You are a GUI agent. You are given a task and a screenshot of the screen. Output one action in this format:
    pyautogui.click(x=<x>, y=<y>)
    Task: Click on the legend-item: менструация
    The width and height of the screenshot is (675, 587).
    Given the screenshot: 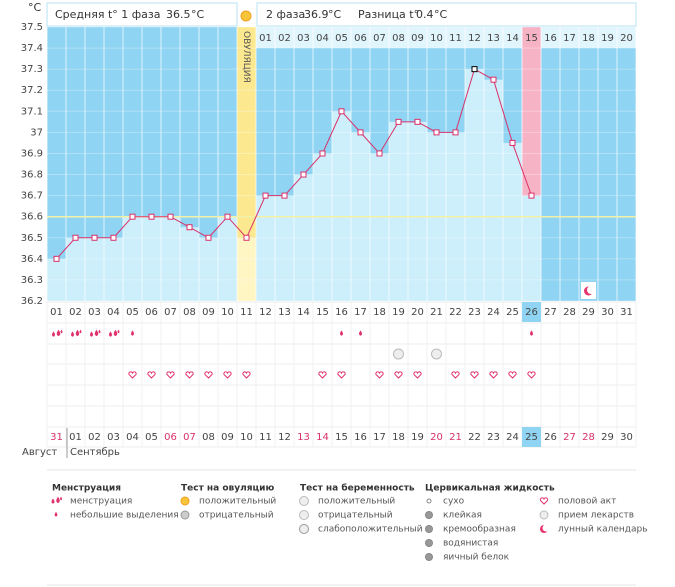 What is the action you would take?
    pyautogui.click(x=101, y=502)
    